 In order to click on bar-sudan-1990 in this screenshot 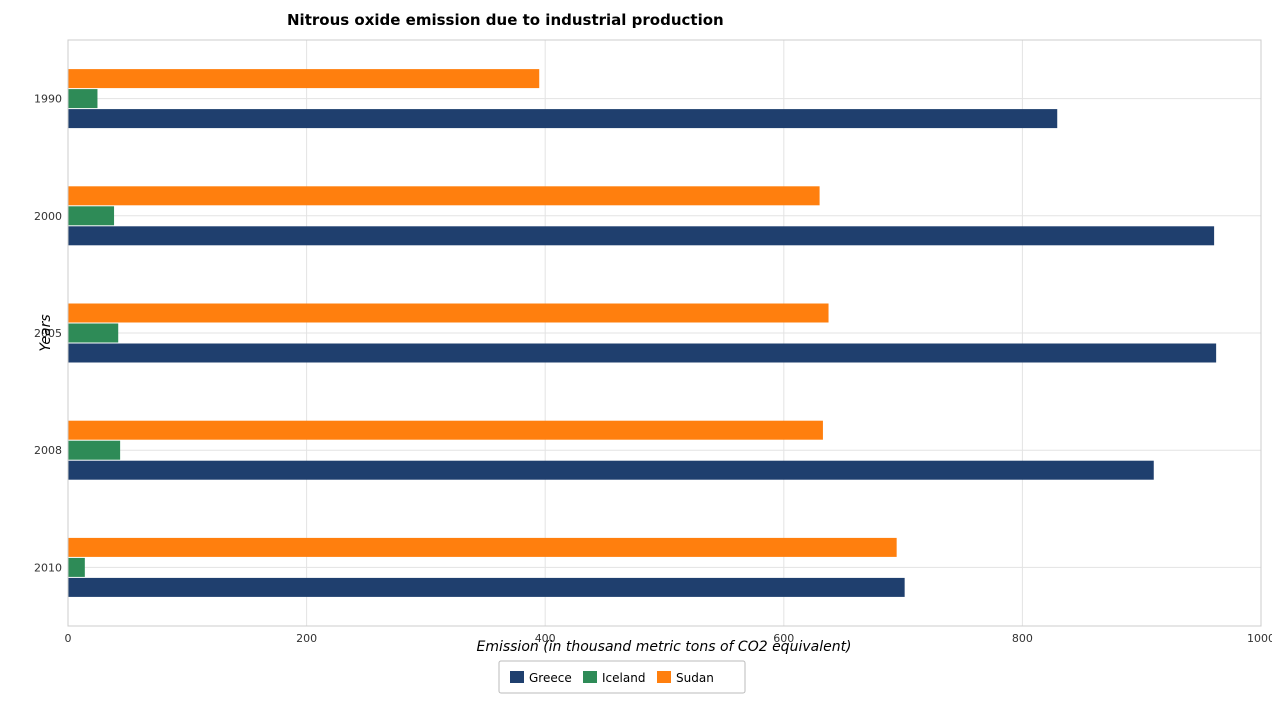, I will do `click(304, 79)`.